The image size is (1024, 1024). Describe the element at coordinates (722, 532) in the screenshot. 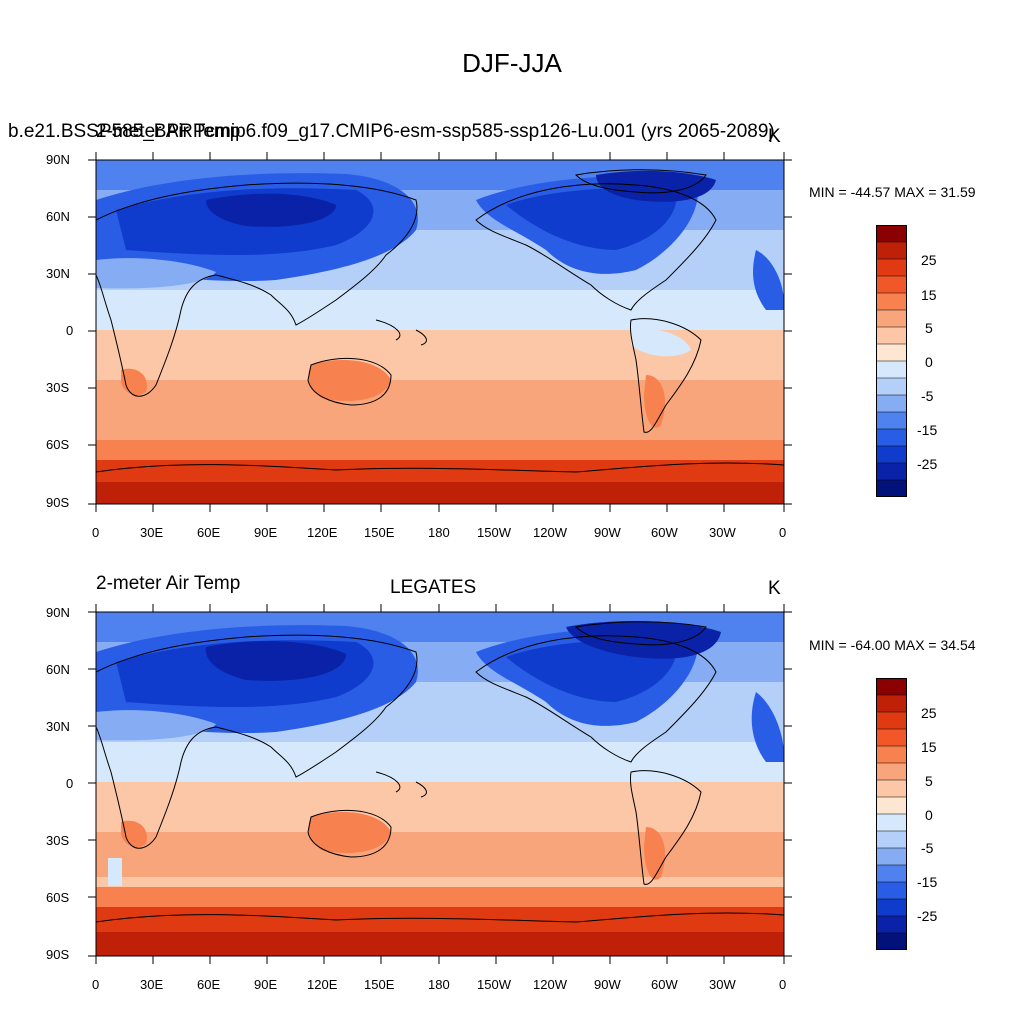

I see `panel1-lon-label: 30W` at that location.